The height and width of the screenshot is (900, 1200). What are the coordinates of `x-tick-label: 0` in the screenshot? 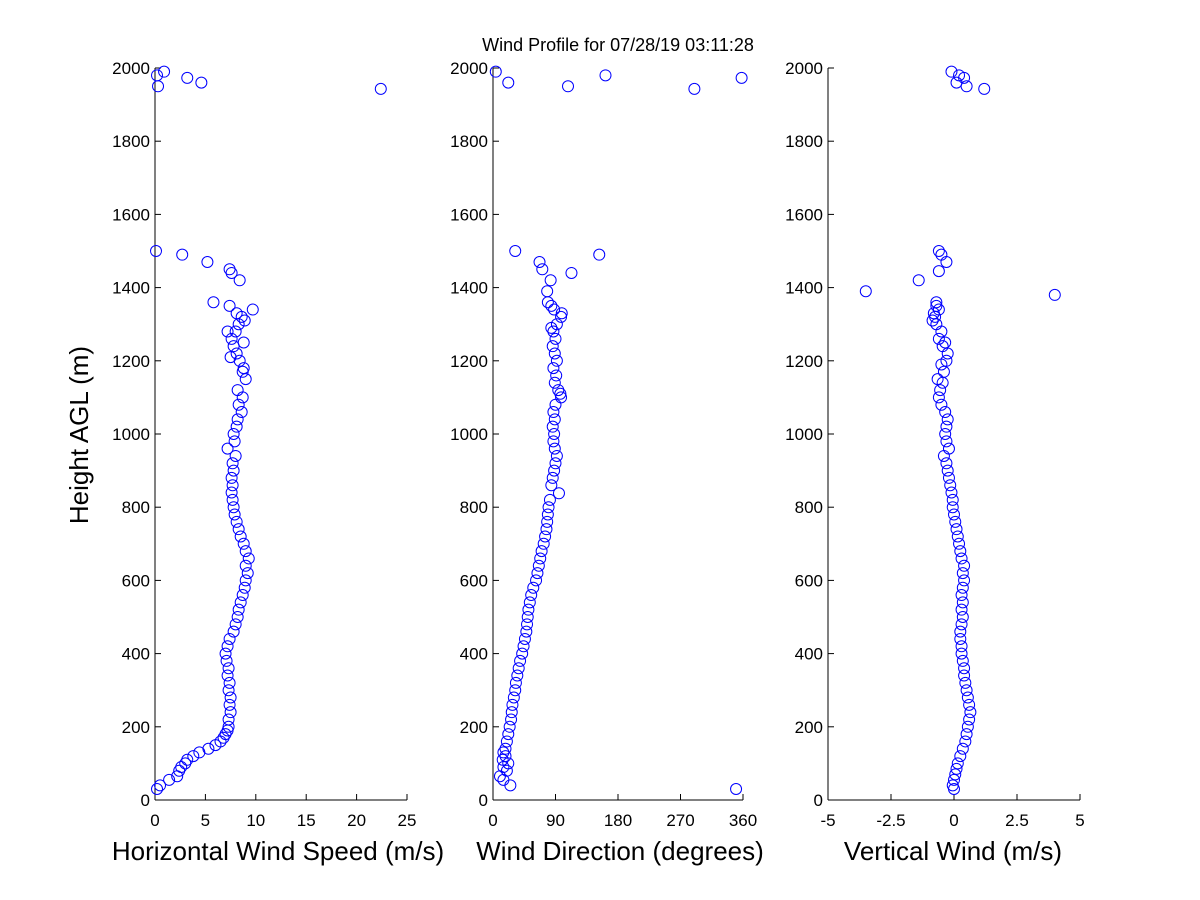 It's located at (154, 820).